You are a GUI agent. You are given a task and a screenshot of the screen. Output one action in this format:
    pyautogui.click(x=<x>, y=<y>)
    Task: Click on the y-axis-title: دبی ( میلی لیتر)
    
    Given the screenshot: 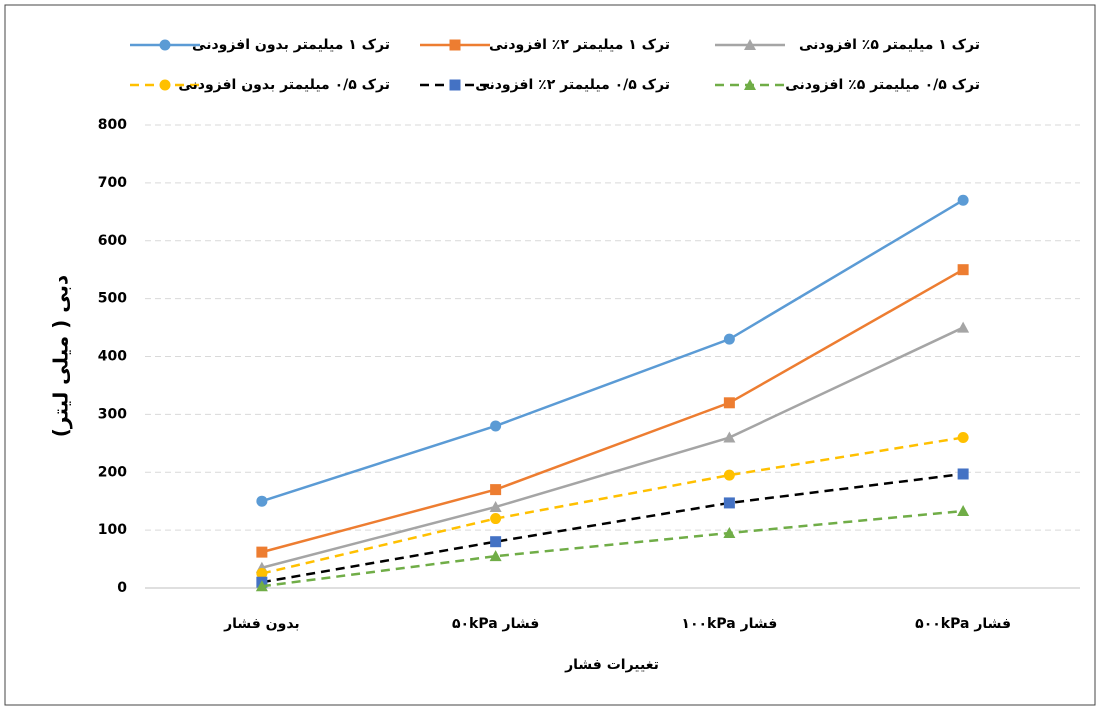 What is the action you would take?
    pyautogui.click(x=61, y=356)
    